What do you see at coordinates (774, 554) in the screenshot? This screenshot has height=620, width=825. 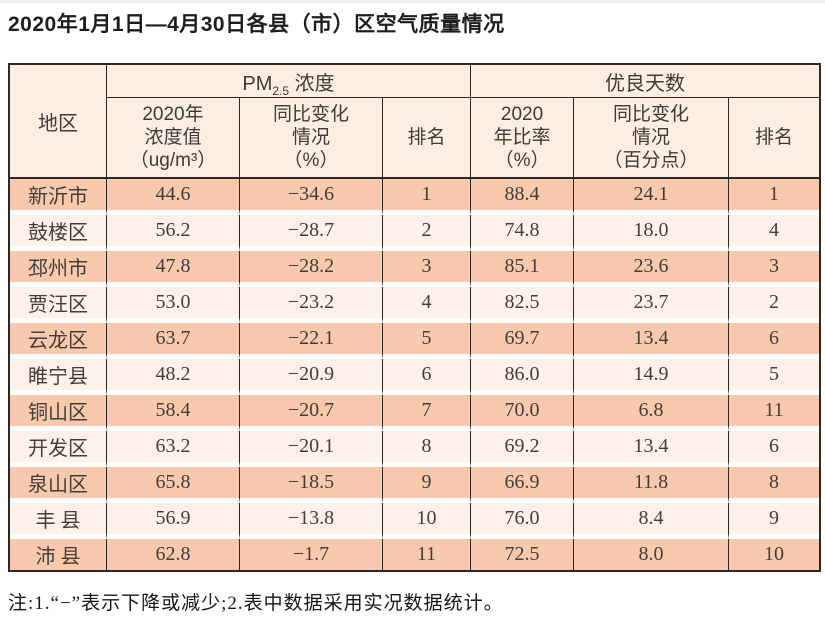 I see `good-rank-cell: 10` at bounding box center [774, 554].